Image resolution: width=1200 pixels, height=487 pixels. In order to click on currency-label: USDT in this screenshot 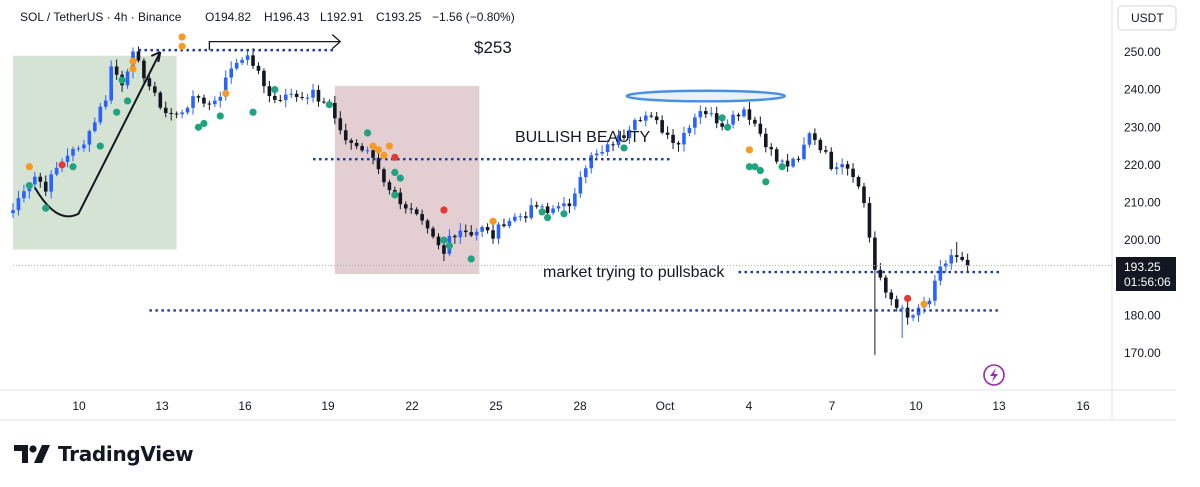, I will do `click(1147, 18)`.